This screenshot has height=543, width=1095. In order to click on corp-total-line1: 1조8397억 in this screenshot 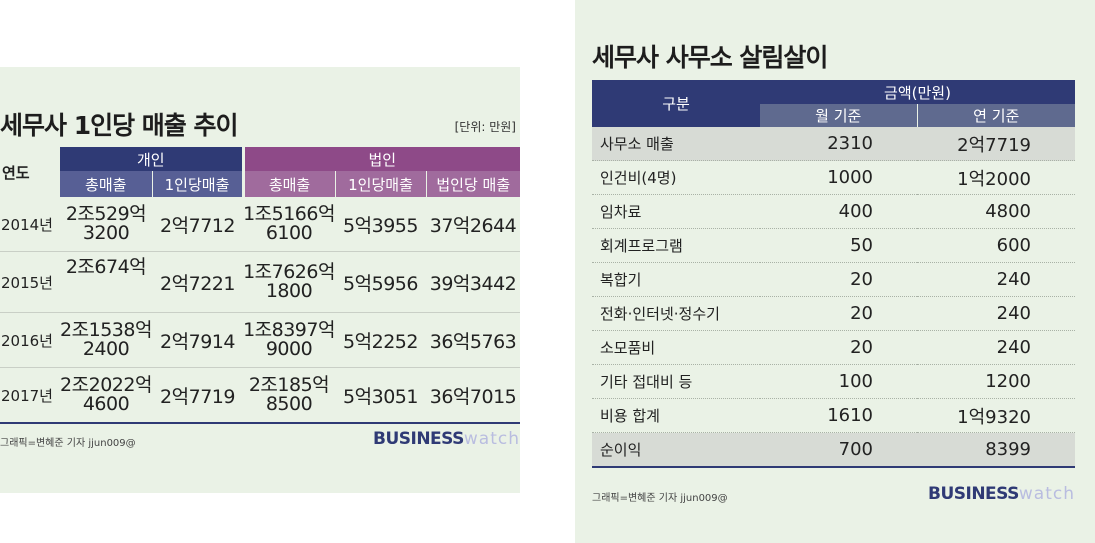, I will do `click(289, 330)`.